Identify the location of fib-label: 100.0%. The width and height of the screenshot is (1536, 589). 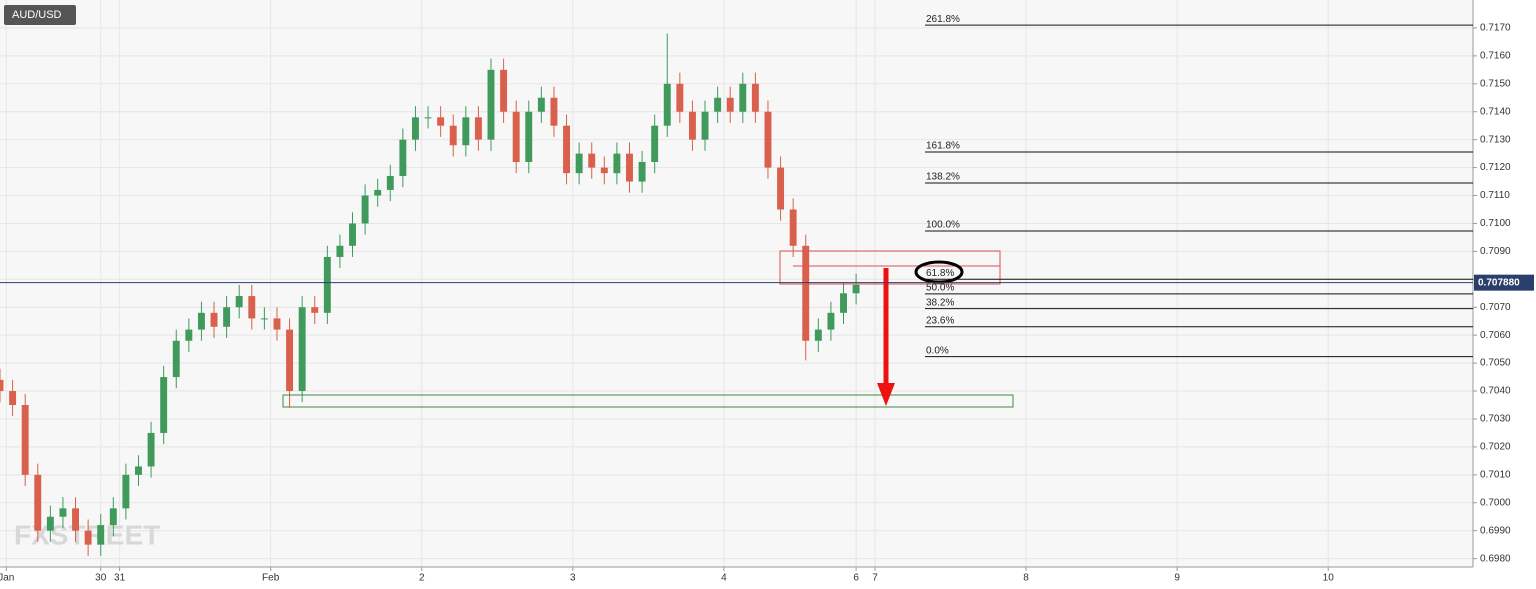
(943, 225).